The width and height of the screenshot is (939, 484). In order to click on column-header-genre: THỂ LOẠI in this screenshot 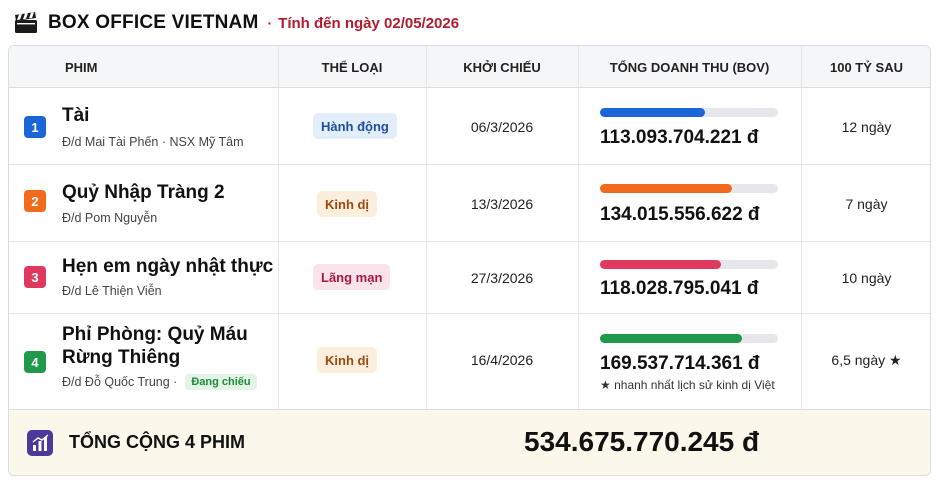, I will do `click(352, 67)`.